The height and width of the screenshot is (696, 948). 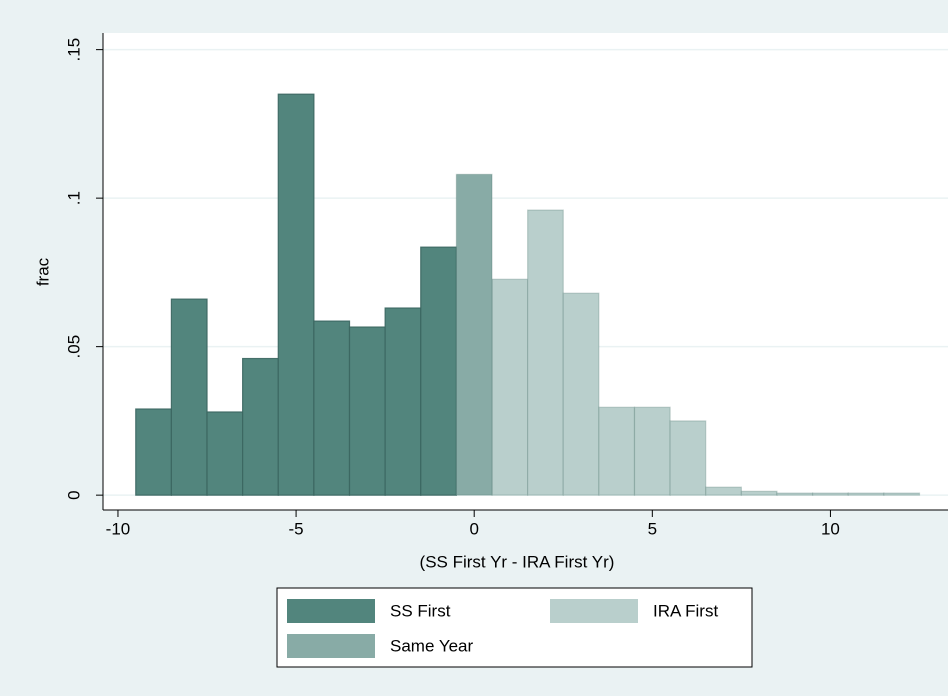 What do you see at coordinates (118, 528) in the screenshot?
I see `x-tick-label: -10` at bounding box center [118, 528].